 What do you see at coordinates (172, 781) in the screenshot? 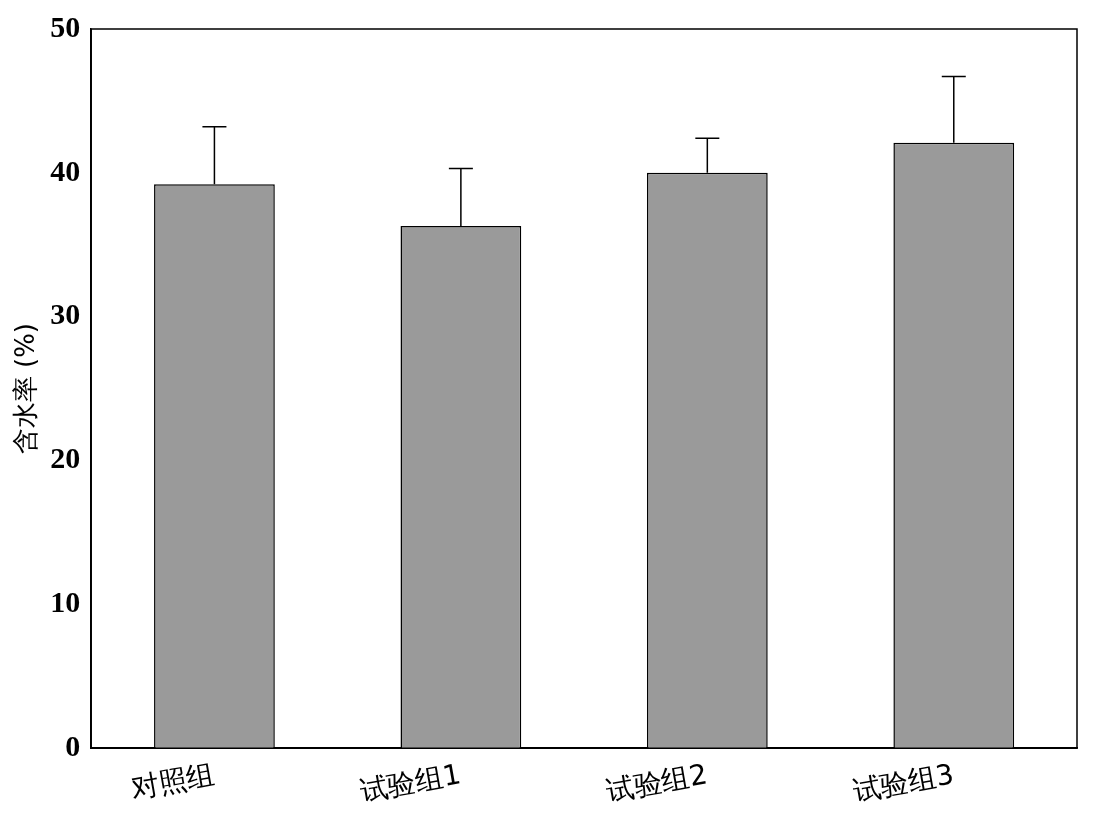
I see `x-tick-label: 对照组` at bounding box center [172, 781].